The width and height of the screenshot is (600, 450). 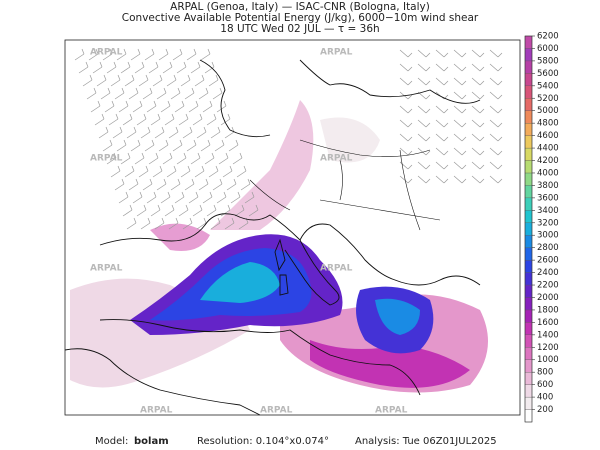 What do you see at coordinates (548, 348) in the screenshot?
I see `colorbar-tick-label: 1200` at bounding box center [548, 348].